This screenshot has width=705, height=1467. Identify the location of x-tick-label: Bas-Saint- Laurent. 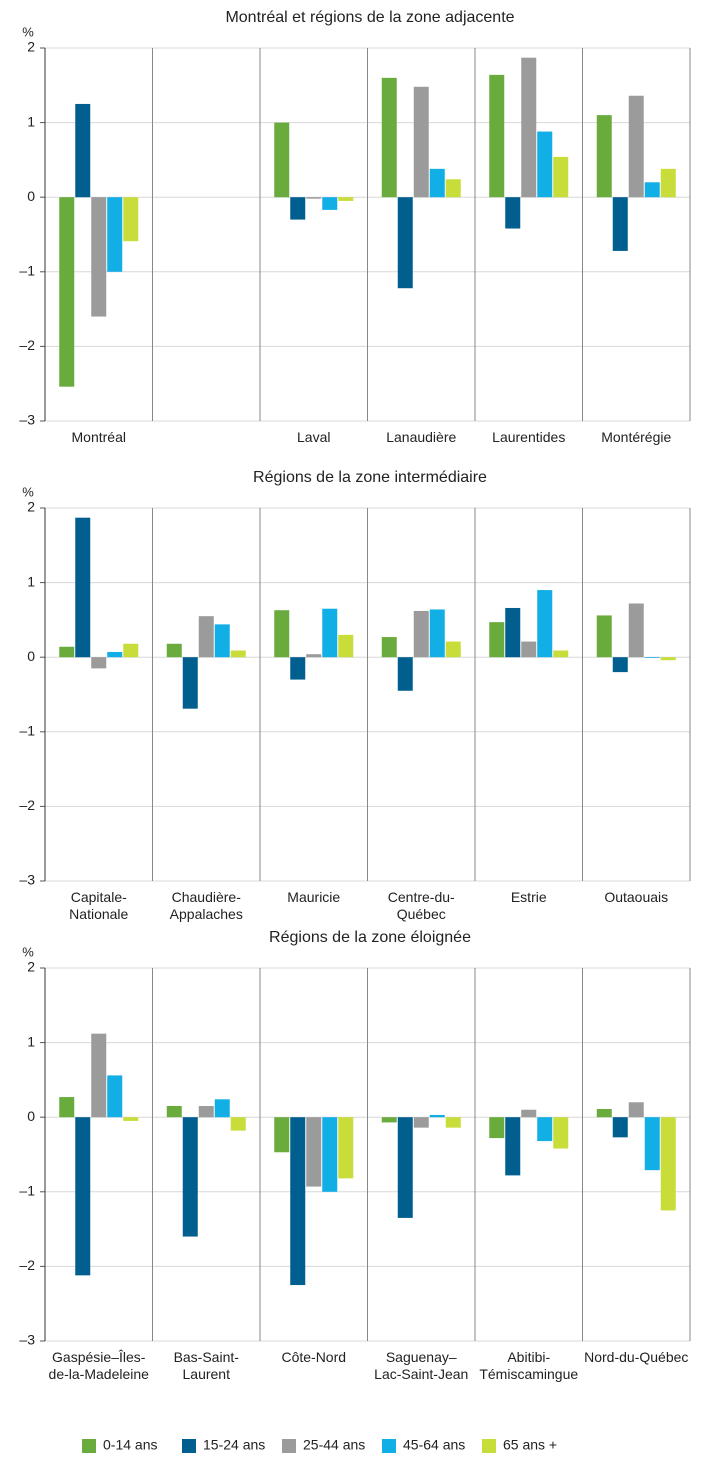
(206, 1365).